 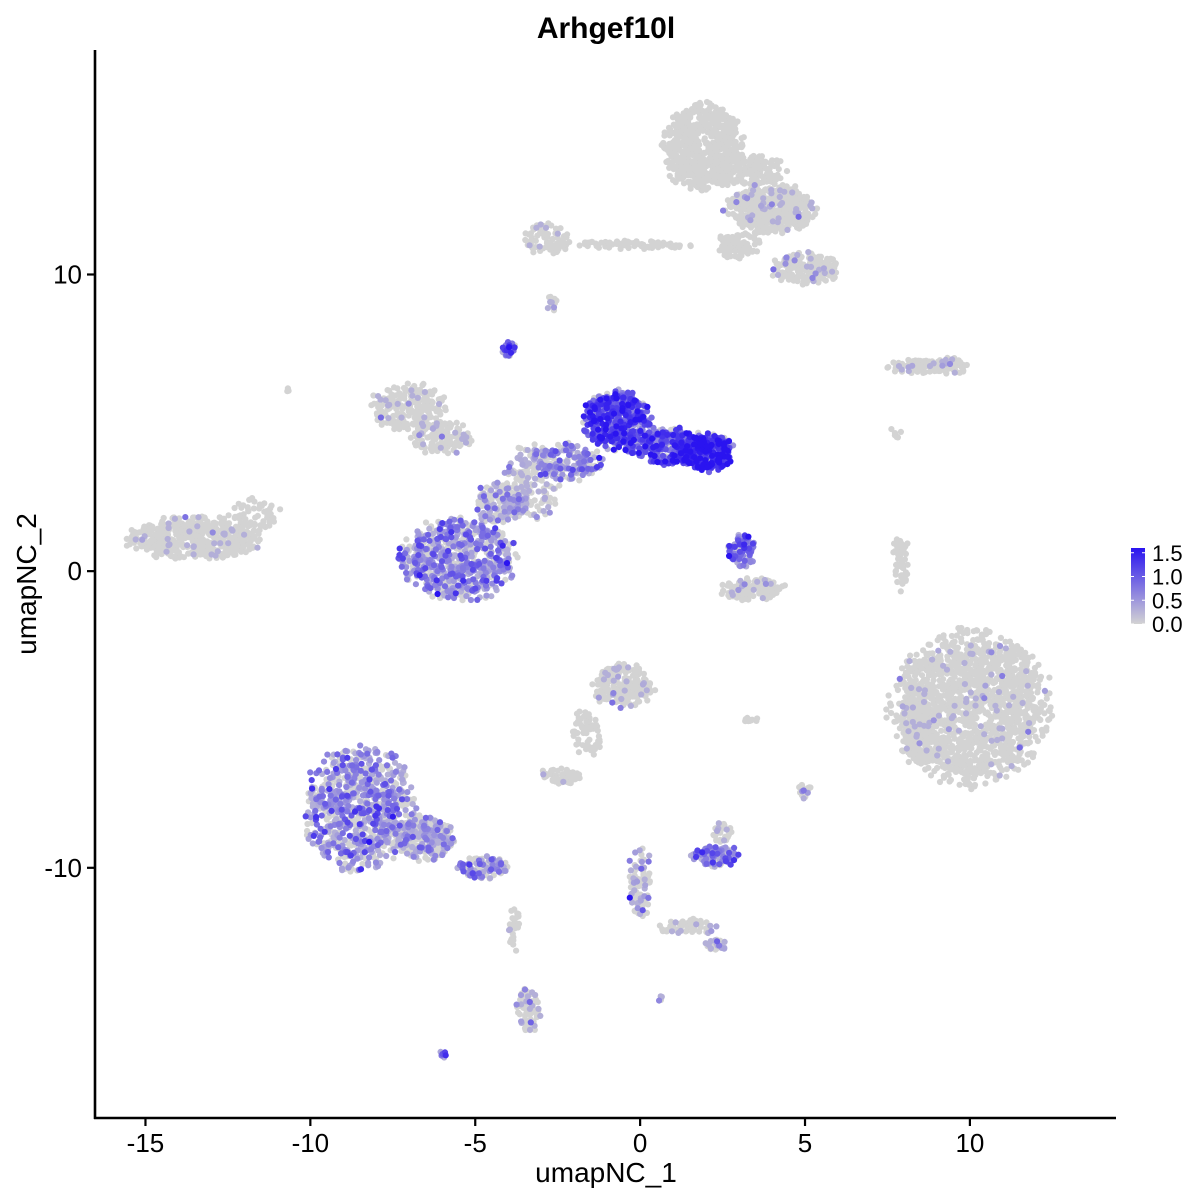 What do you see at coordinates (606, 28) in the screenshot?
I see `chart-title: Arhgef10l` at bounding box center [606, 28].